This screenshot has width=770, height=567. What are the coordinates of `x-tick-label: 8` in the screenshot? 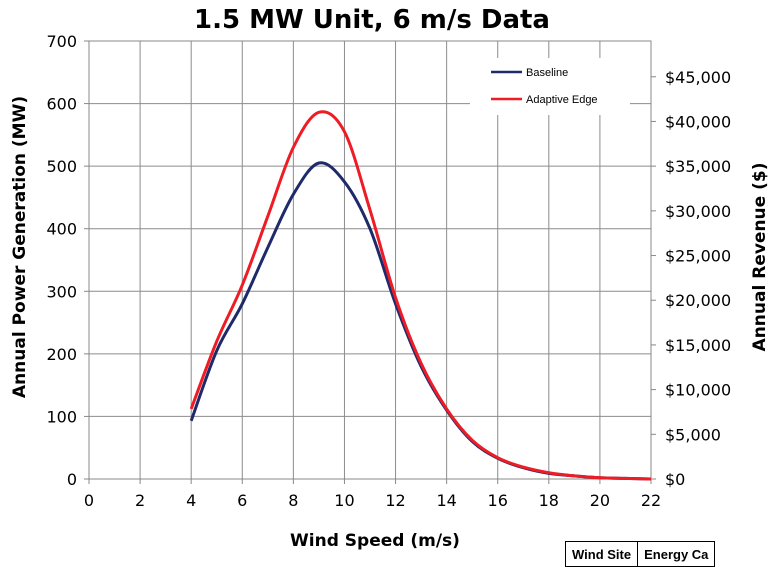 It's located at (293, 500).